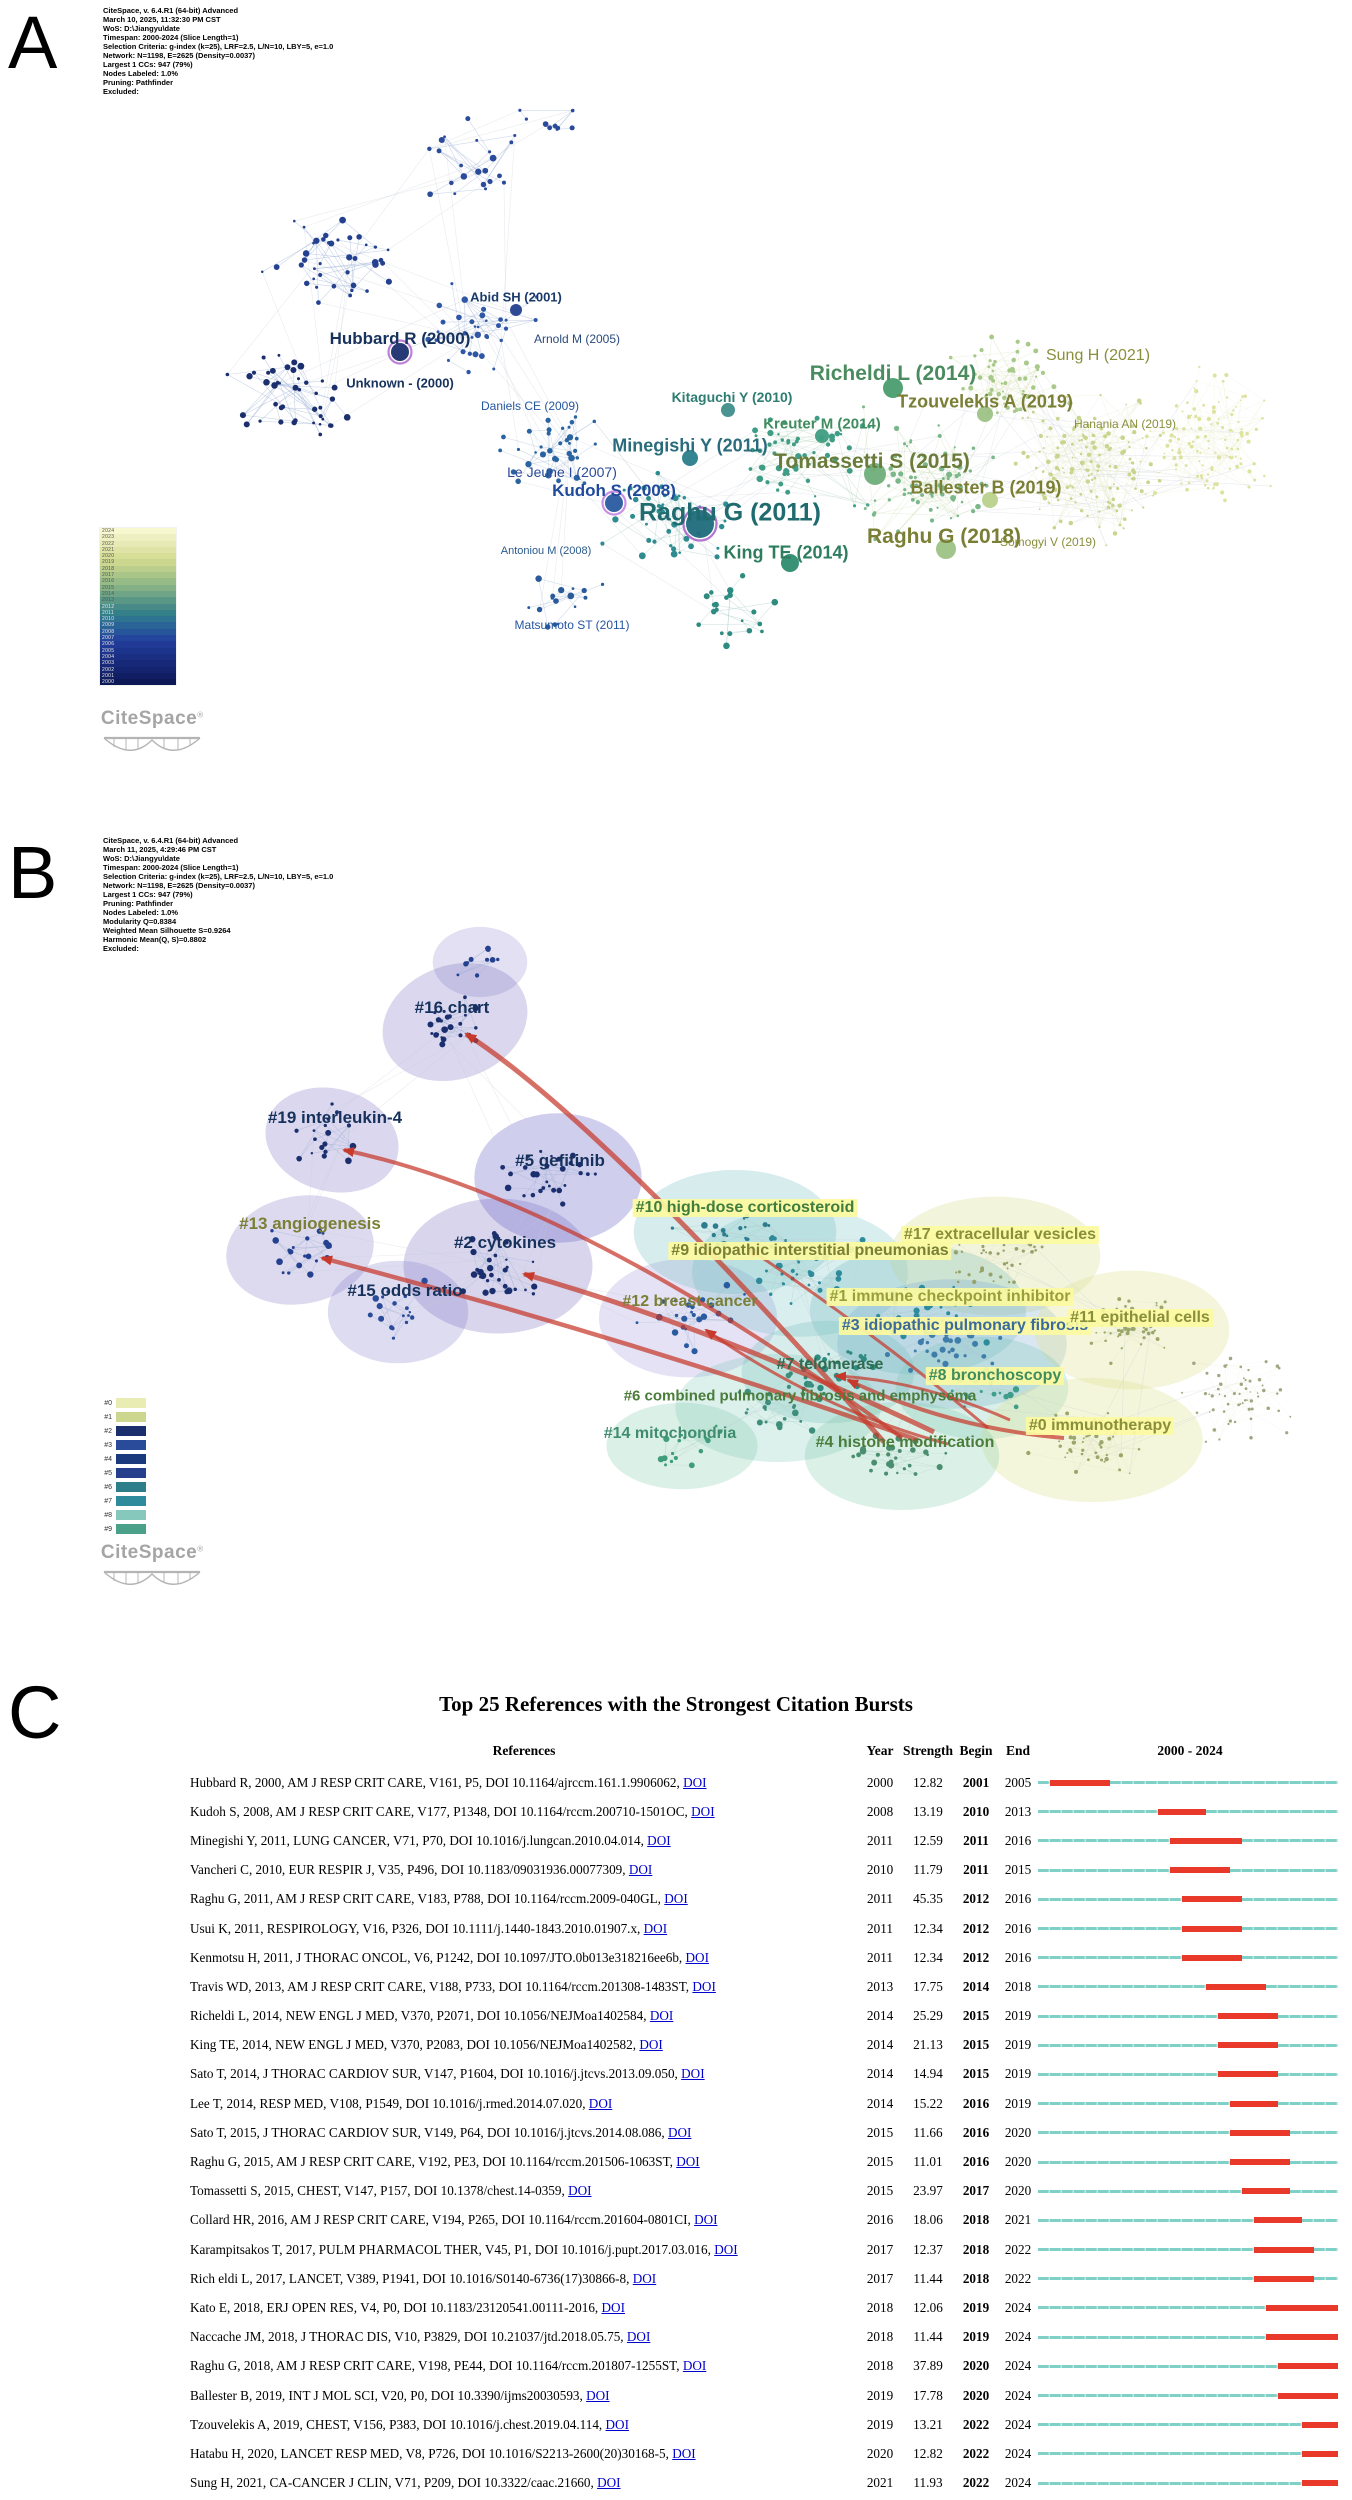 The width and height of the screenshot is (1352, 2500). What do you see at coordinates (108, 1431) in the screenshot?
I see `legend-item-label: #2` at bounding box center [108, 1431].